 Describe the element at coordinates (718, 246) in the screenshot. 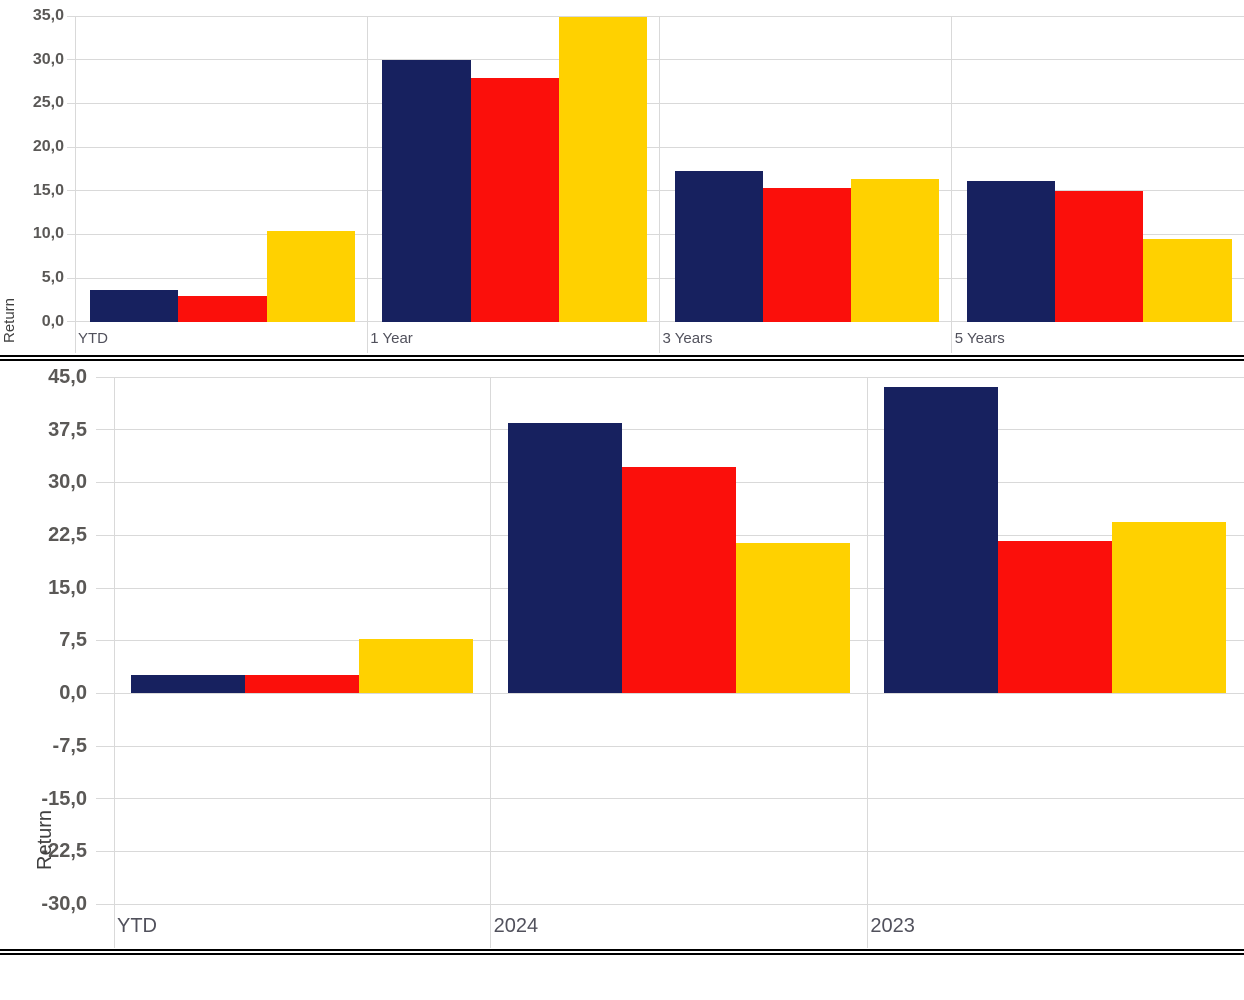

I see `bar-series0-3-years` at that location.